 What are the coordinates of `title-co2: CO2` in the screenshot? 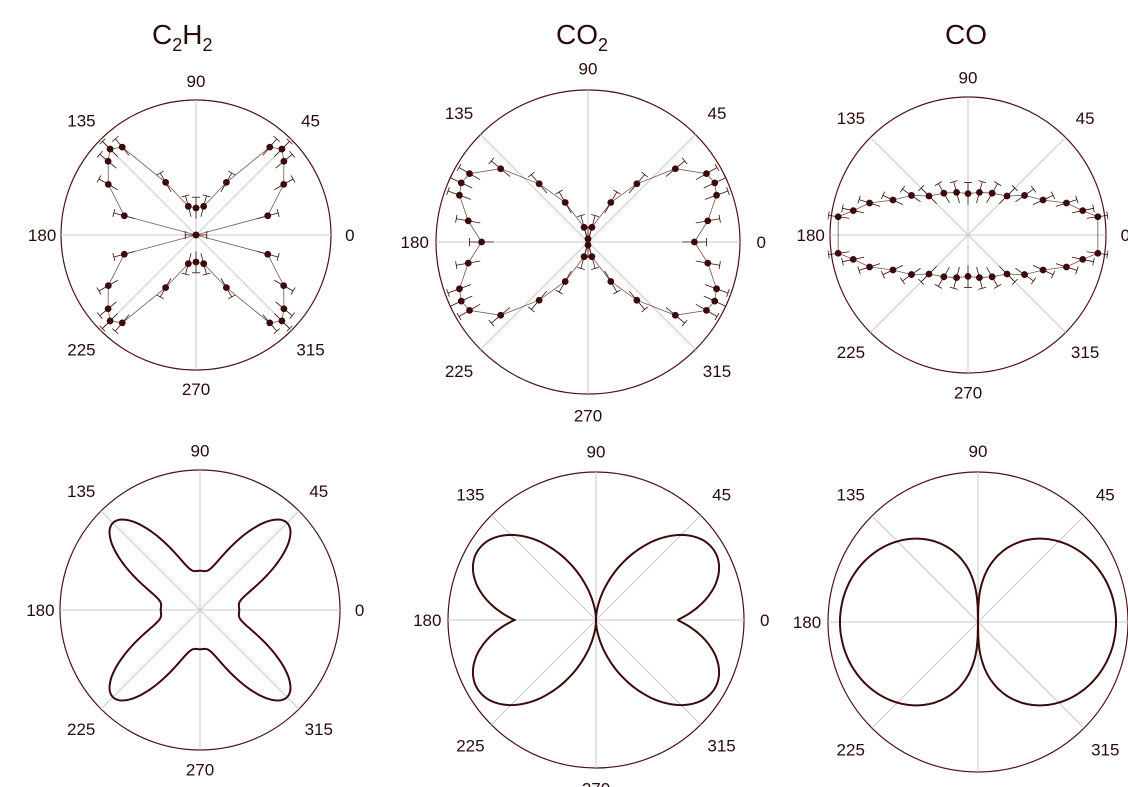 It's located at (582, 37).